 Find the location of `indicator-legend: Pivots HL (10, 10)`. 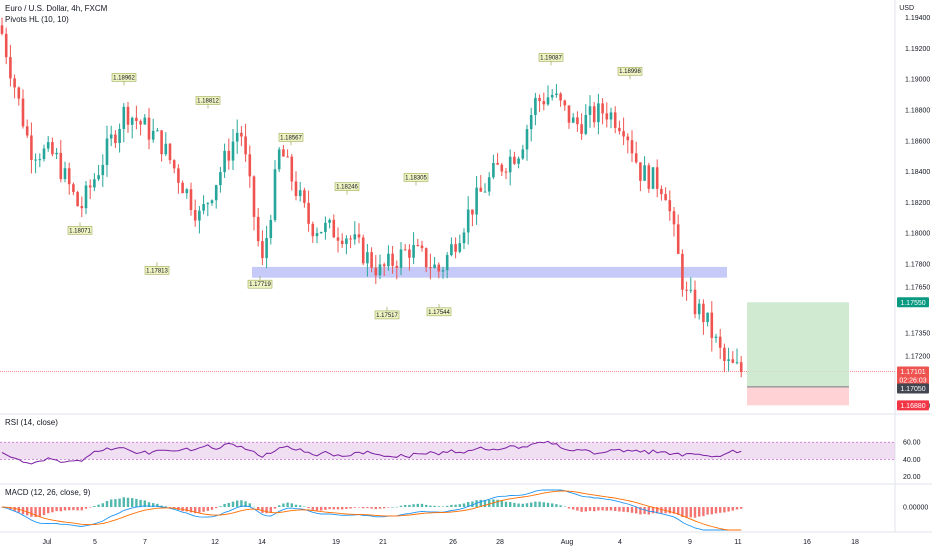

indicator-legend: Pivots HL (10, 10) is located at coordinates (37, 19).